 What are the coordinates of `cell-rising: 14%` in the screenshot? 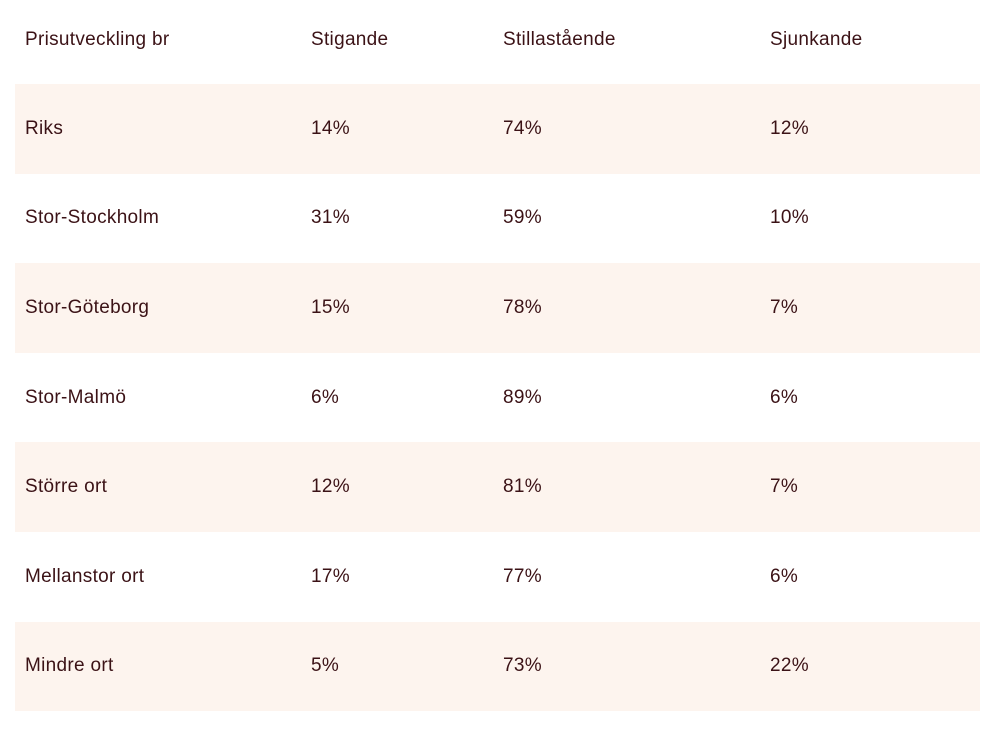 It's located at (397, 129).